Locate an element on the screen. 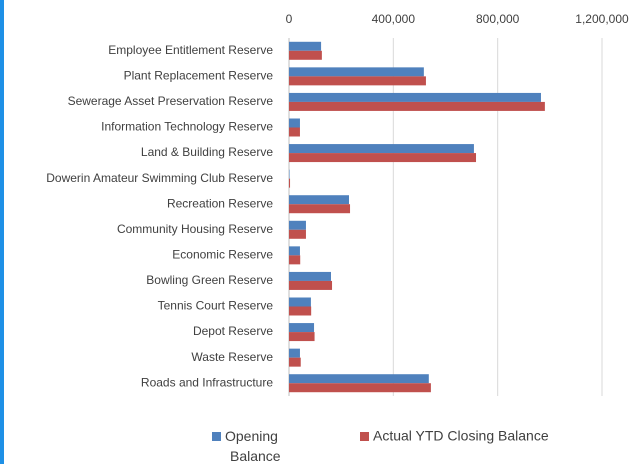 This screenshot has width=643, height=464. y-tick-label: Information Technology Reserve is located at coordinates (187, 127).